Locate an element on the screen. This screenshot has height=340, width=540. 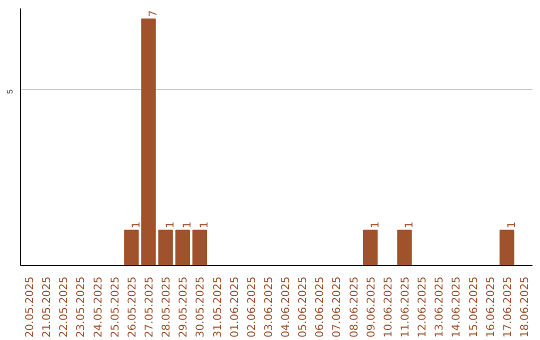
x-tick-label: 14.06.2025 is located at coordinates (456, 307).